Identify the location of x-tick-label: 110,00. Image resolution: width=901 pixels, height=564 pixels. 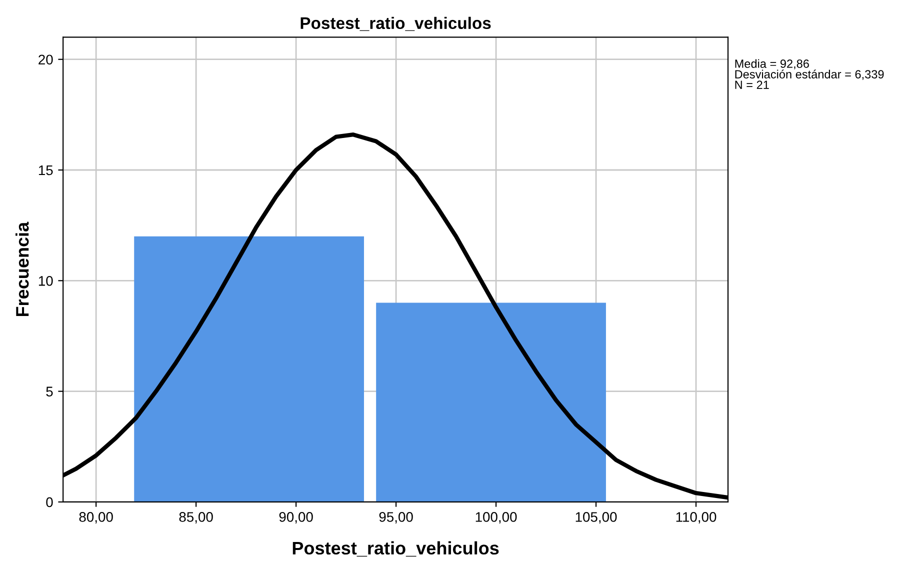
(696, 518).